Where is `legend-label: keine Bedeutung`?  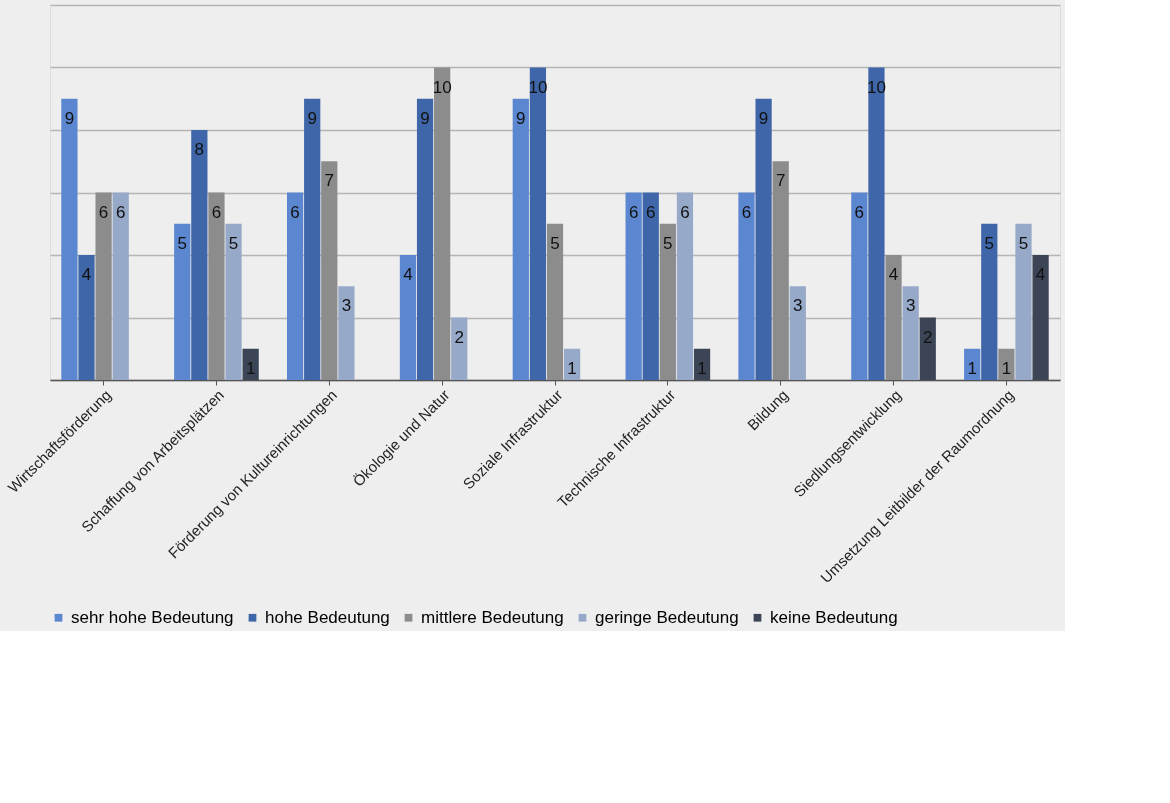 legend-label: keine Bedeutung is located at coordinates (834, 617).